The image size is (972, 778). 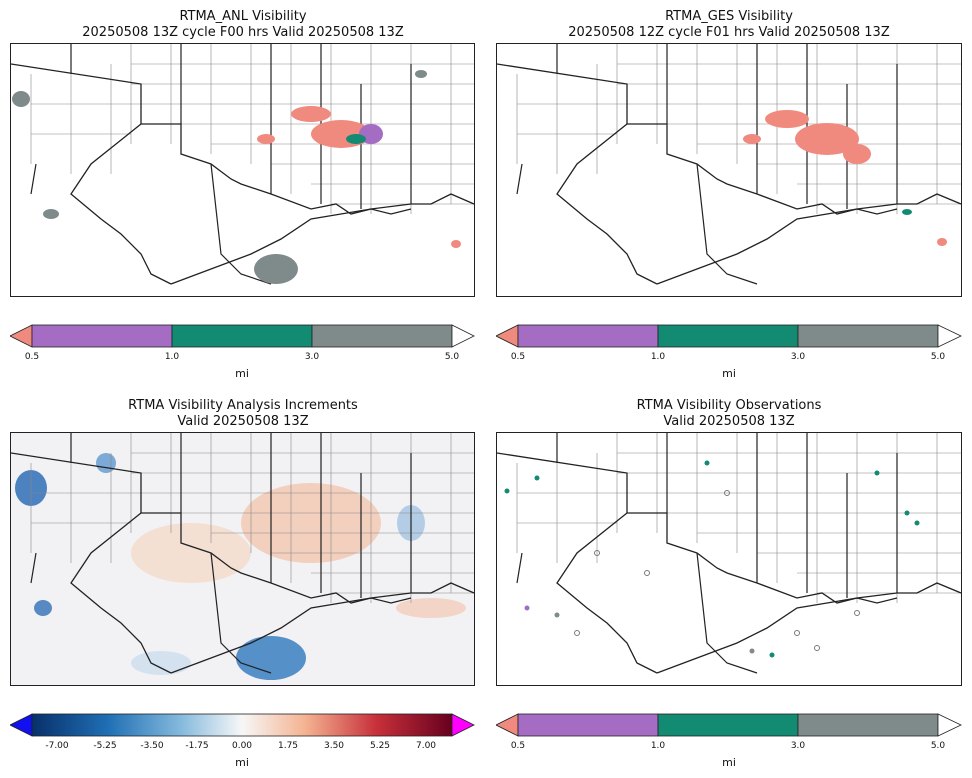 What do you see at coordinates (242, 725) in the screenshot?
I see `colorbar-increments-svg` at bounding box center [242, 725].